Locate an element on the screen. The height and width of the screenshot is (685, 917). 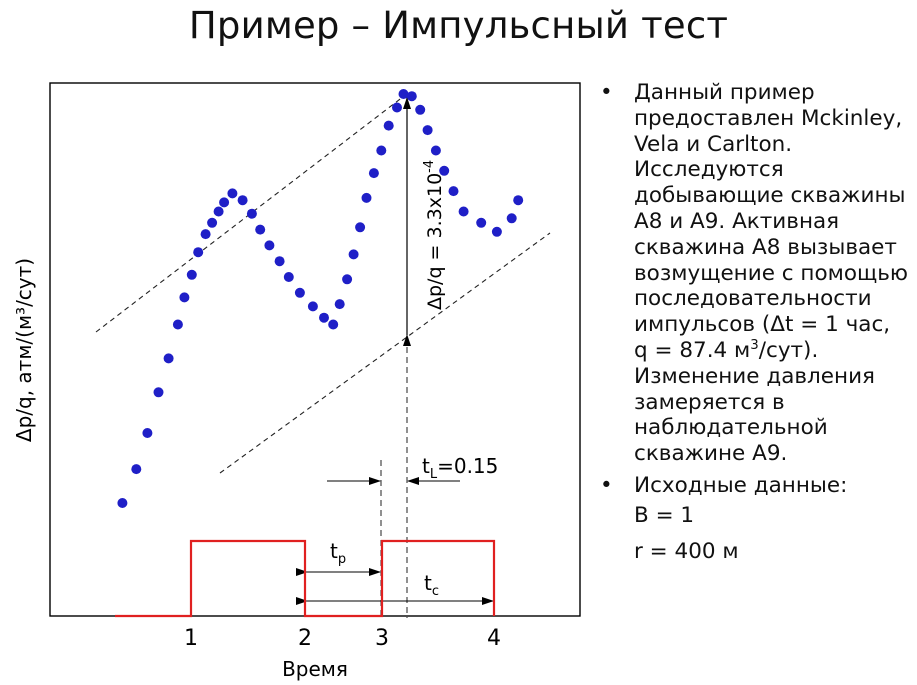
guide-lines is located at coordinates (394, 357).